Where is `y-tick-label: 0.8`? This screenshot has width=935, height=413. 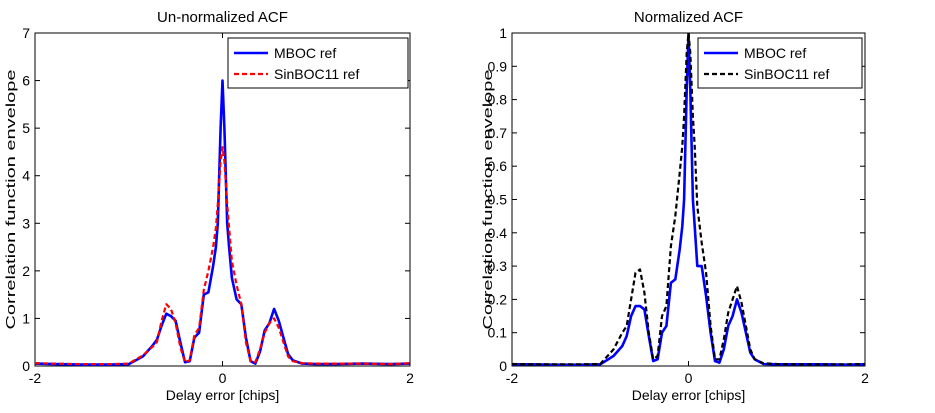 y-tick-label: 0.8 is located at coordinates (498, 100).